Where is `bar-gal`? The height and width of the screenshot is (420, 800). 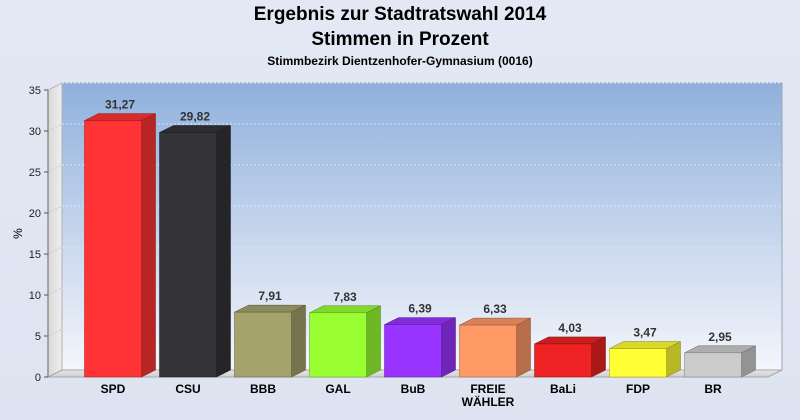
bar-gal is located at coordinates (345, 341).